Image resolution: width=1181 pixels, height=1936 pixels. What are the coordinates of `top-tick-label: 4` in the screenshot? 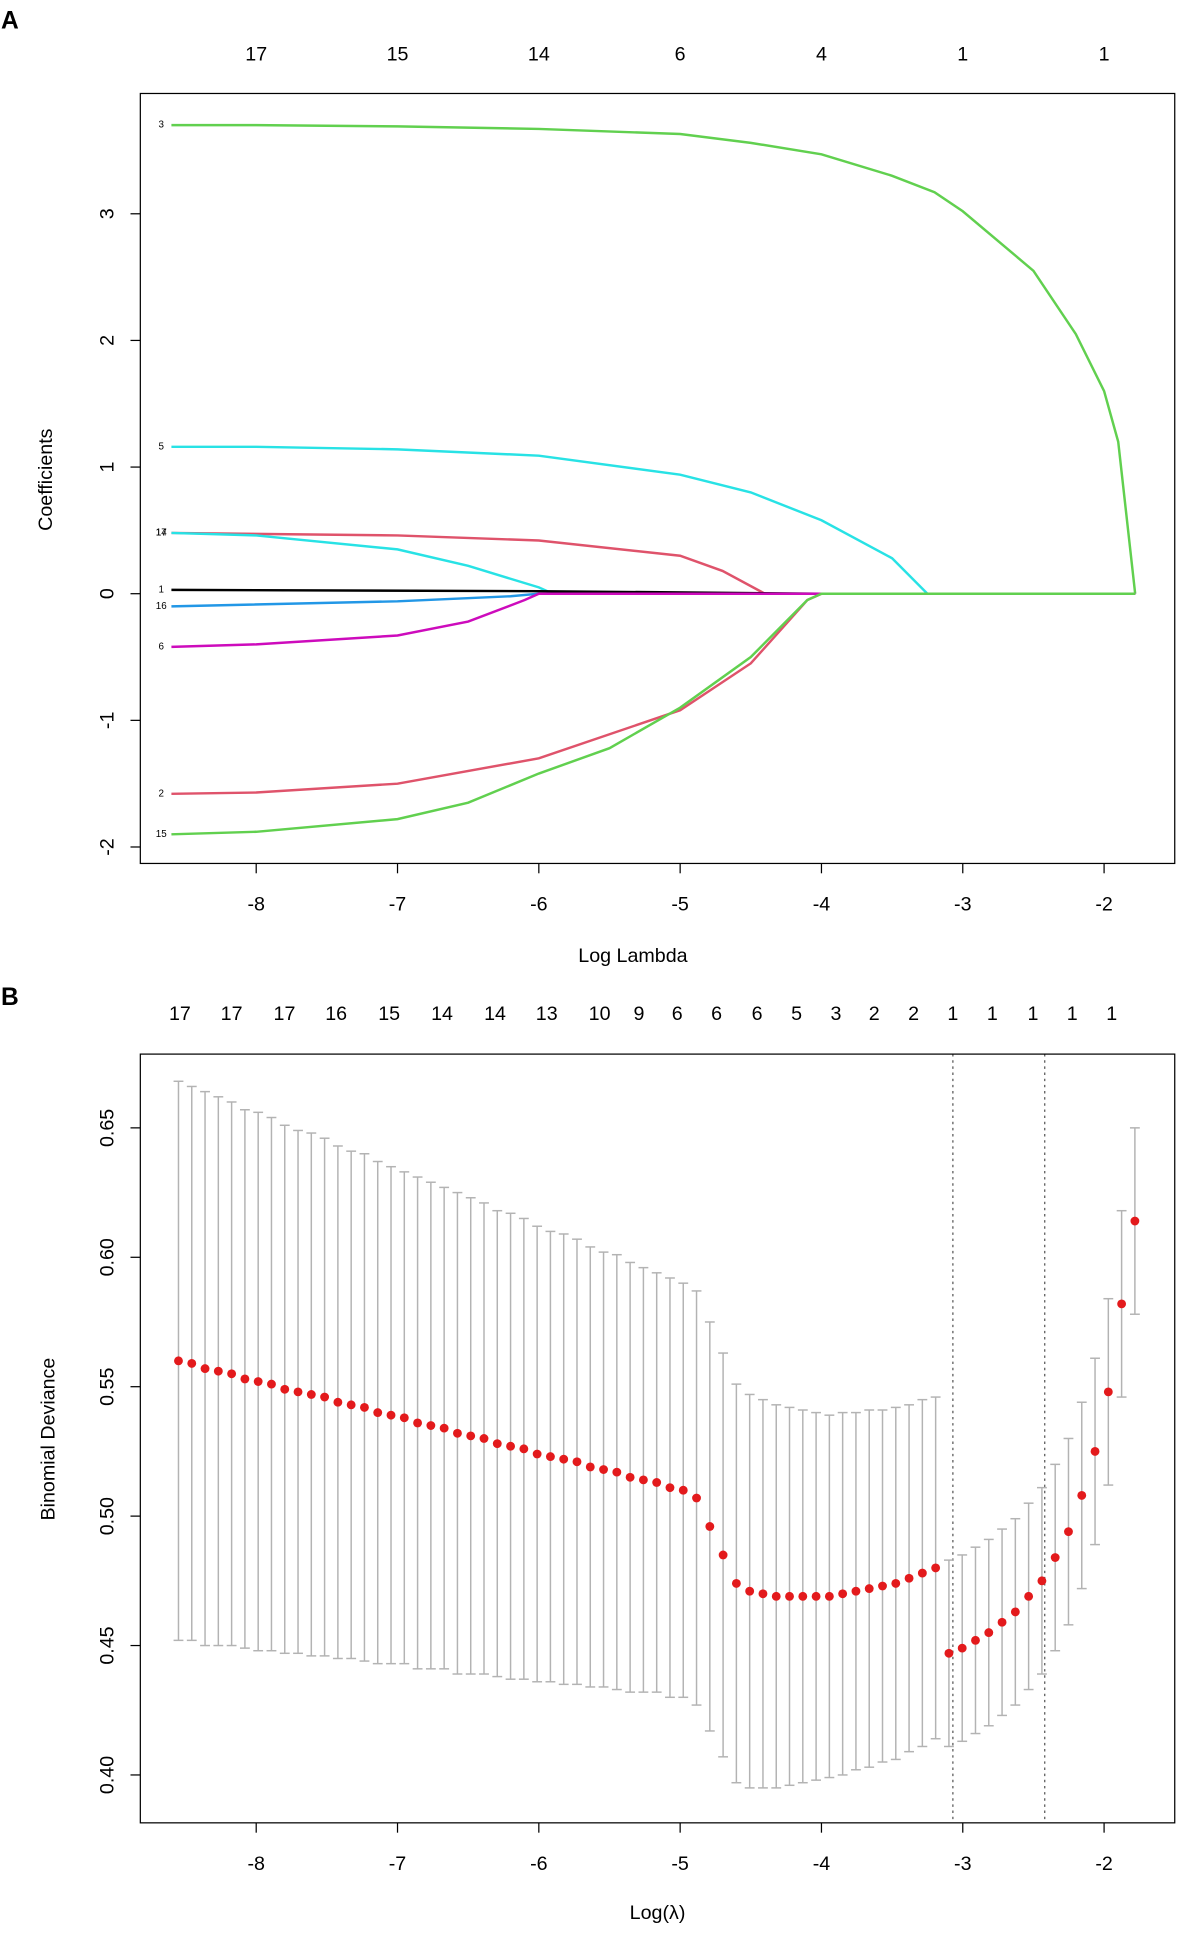 It's located at (821, 55).